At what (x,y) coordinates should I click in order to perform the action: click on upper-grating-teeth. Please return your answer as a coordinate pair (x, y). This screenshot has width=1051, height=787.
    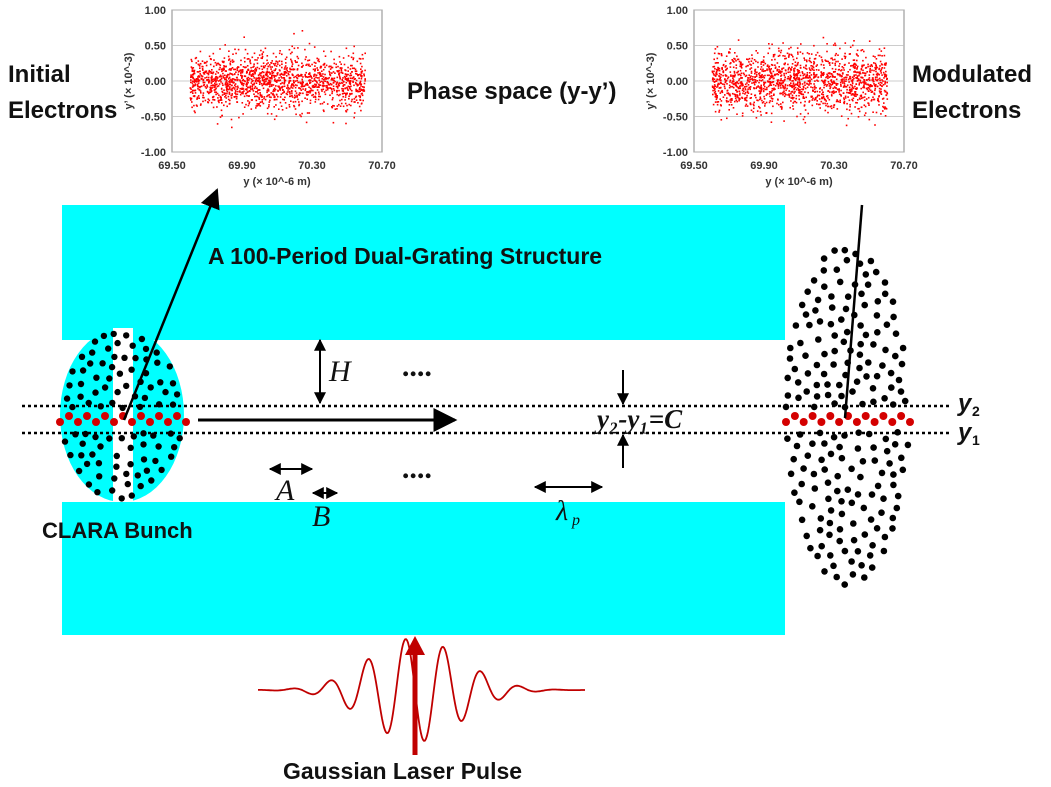
    Looking at the image, I should click on (483, 373).